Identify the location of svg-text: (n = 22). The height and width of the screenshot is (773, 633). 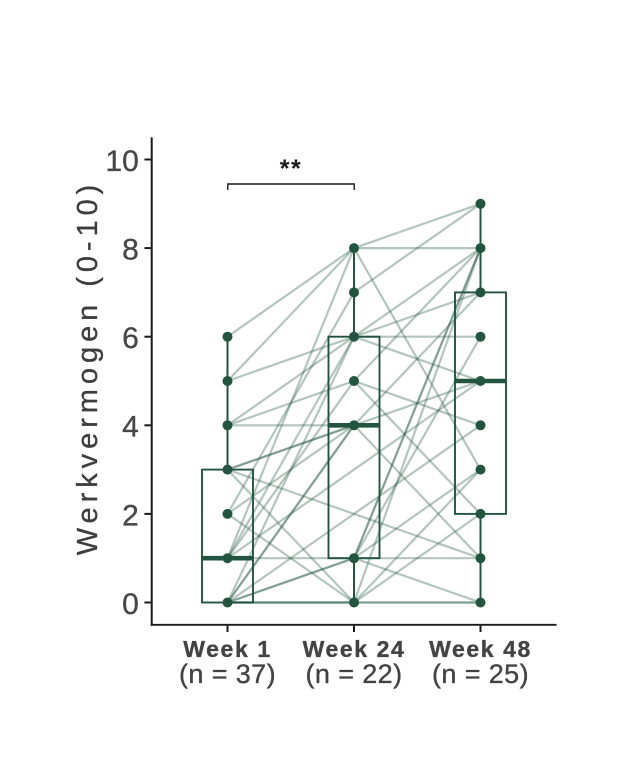
(353, 674).